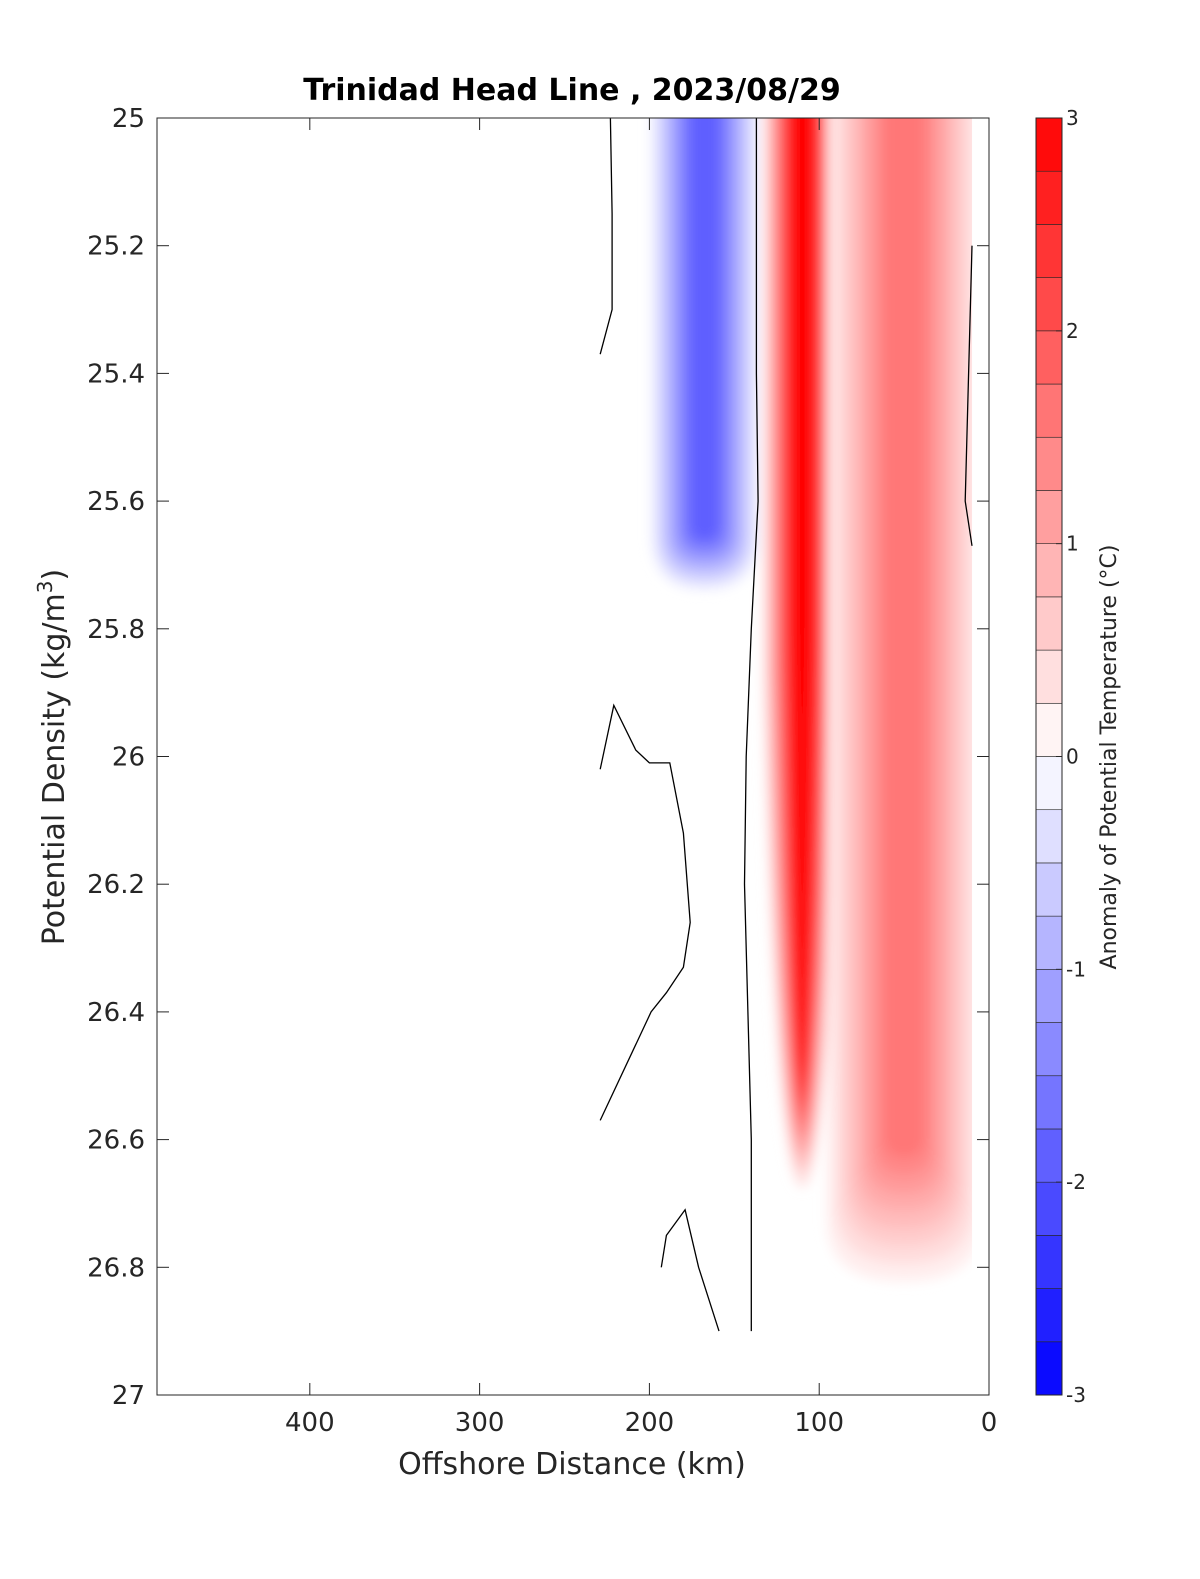  What do you see at coordinates (1072, 544) in the screenshot?
I see `colorbar-tick-label: 1` at bounding box center [1072, 544].